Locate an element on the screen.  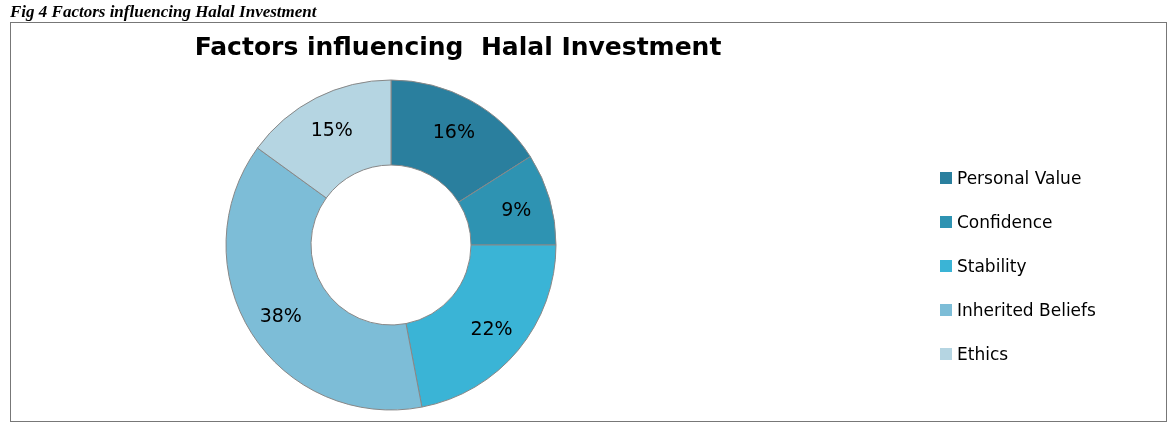
legend-label: Stability is located at coordinates (992, 266).